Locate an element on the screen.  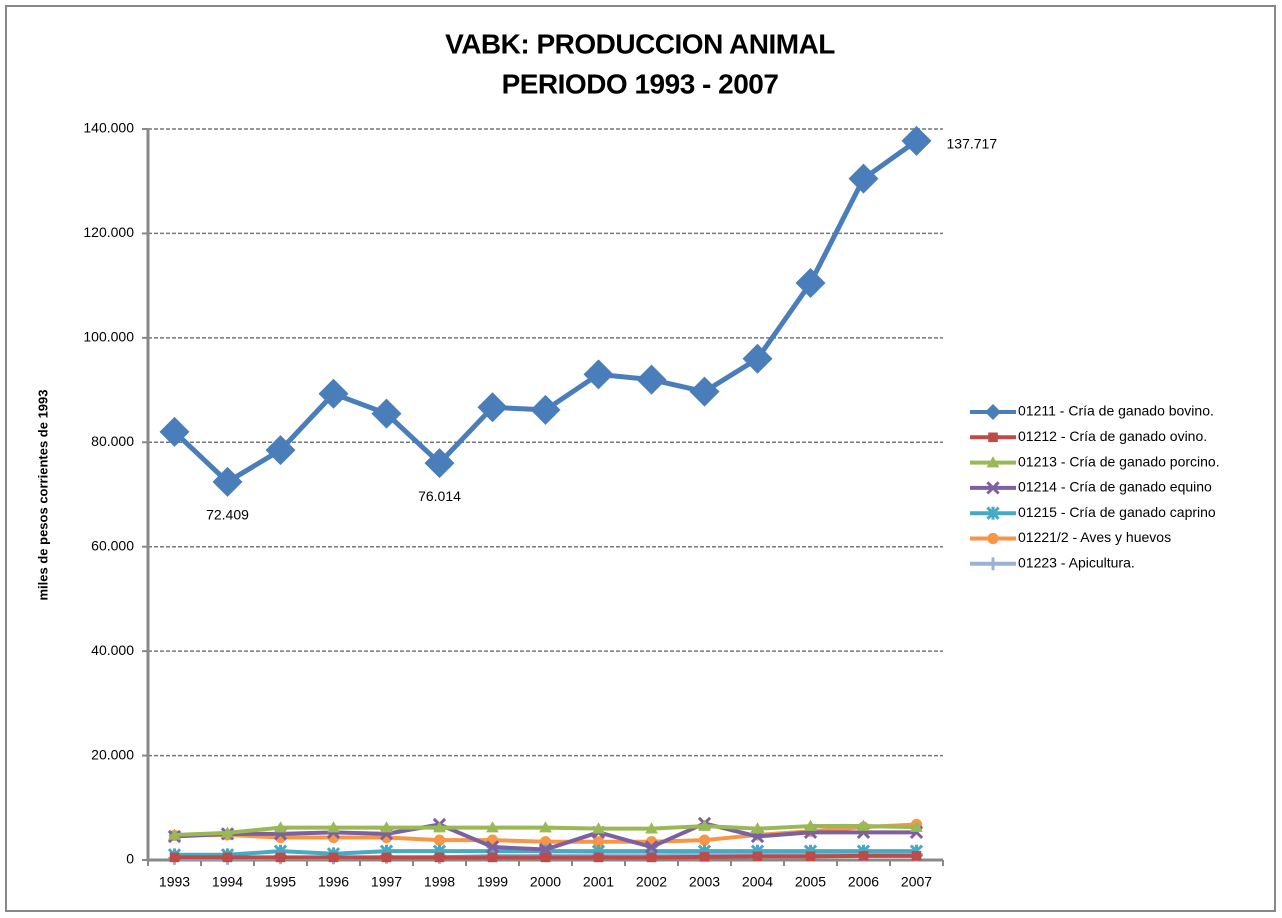
x-tick-label: 1999 is located at coordinates (492, 882).